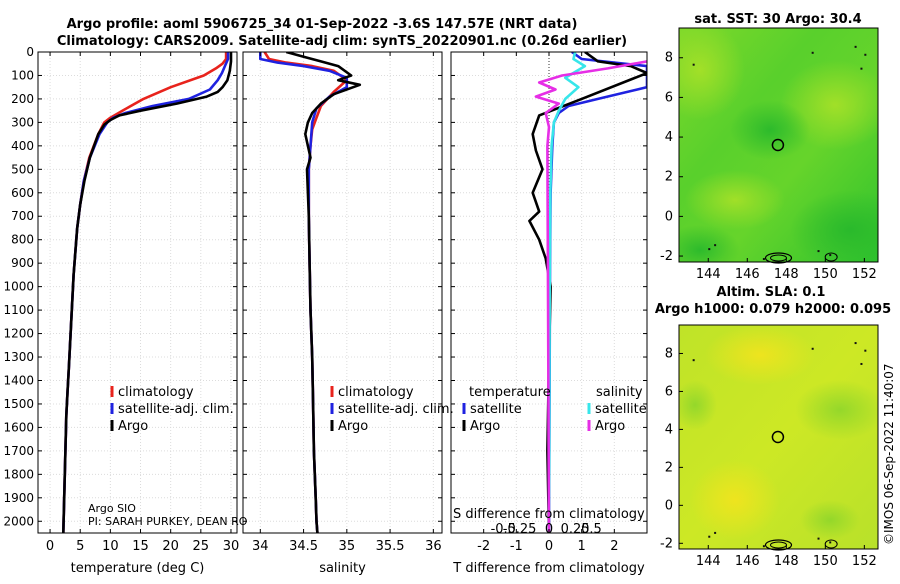 The height and width of the screenshot is (584, 900). What do you see at coordinates (669, 58) in the screenshot?
I see `y-tick-label: 8` at bounding box center [669, 58].